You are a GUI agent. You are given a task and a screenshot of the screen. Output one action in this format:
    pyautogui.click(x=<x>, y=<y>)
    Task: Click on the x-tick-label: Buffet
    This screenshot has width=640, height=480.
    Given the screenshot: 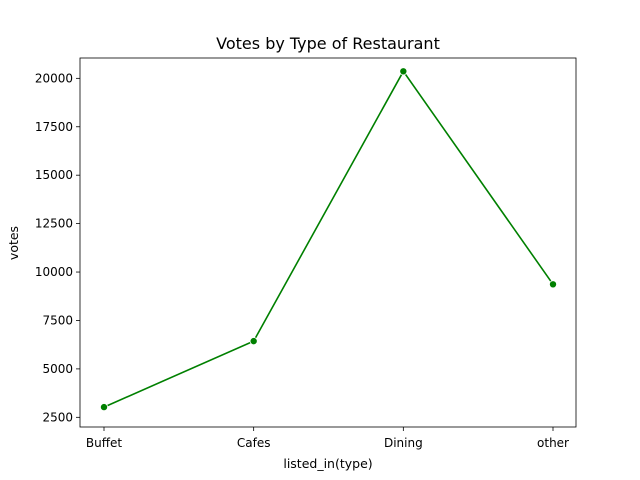 What is the action you would take?
    pyautogui.click(x=104, y=443)
    